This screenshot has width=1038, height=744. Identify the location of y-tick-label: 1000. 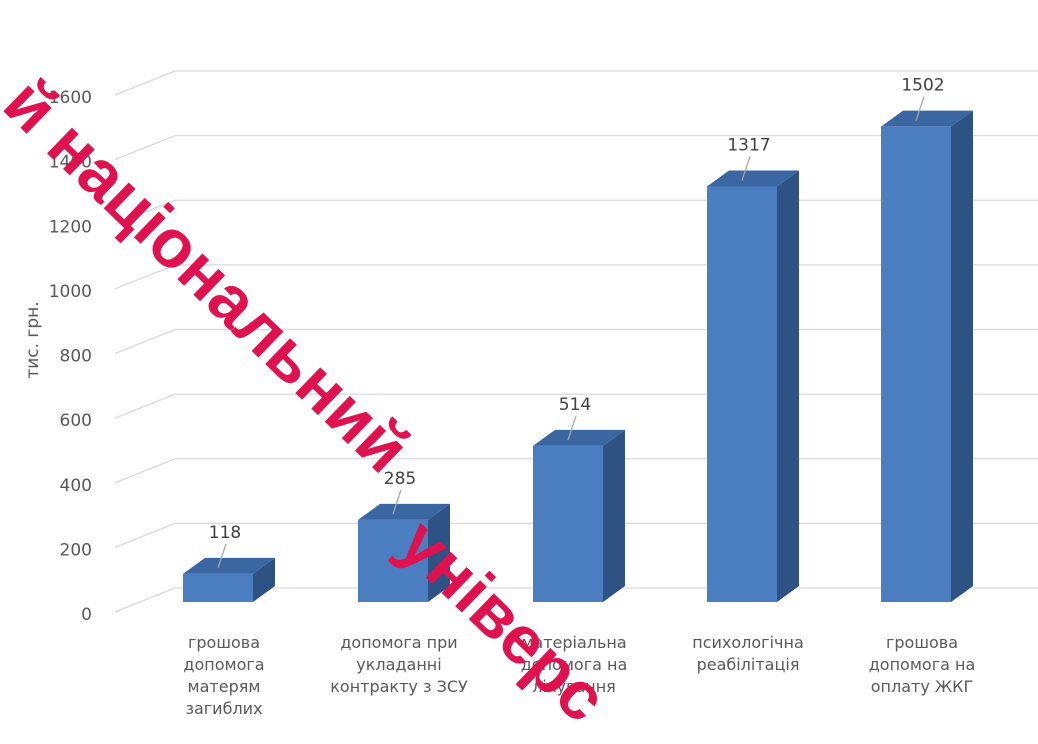
(70, 292).